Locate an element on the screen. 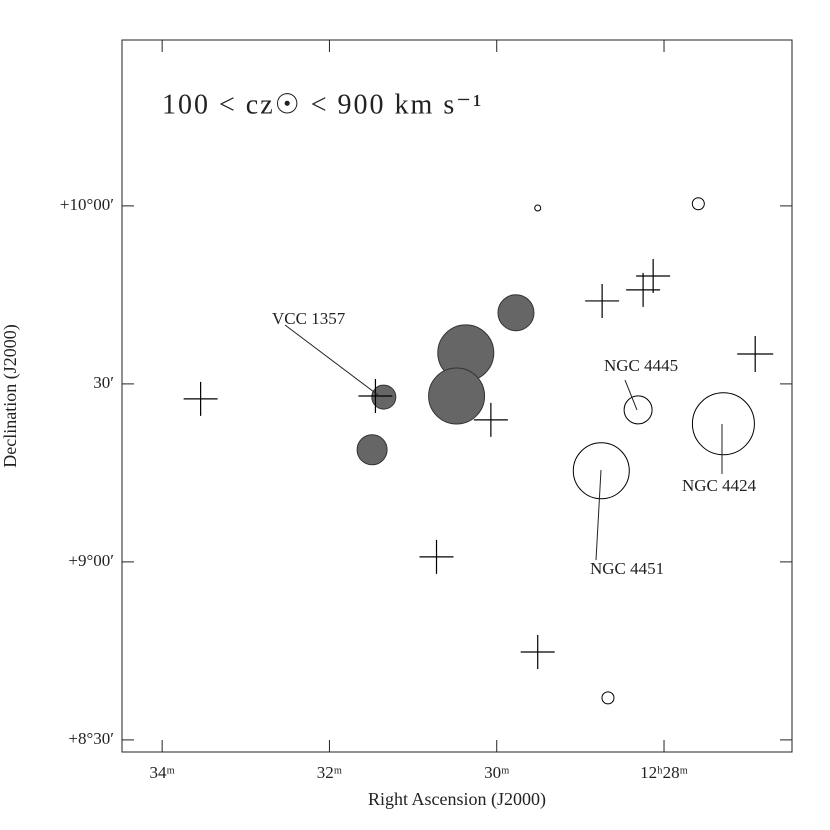  y-tick-label: +9°00′ is located at coordinates (91, 560).